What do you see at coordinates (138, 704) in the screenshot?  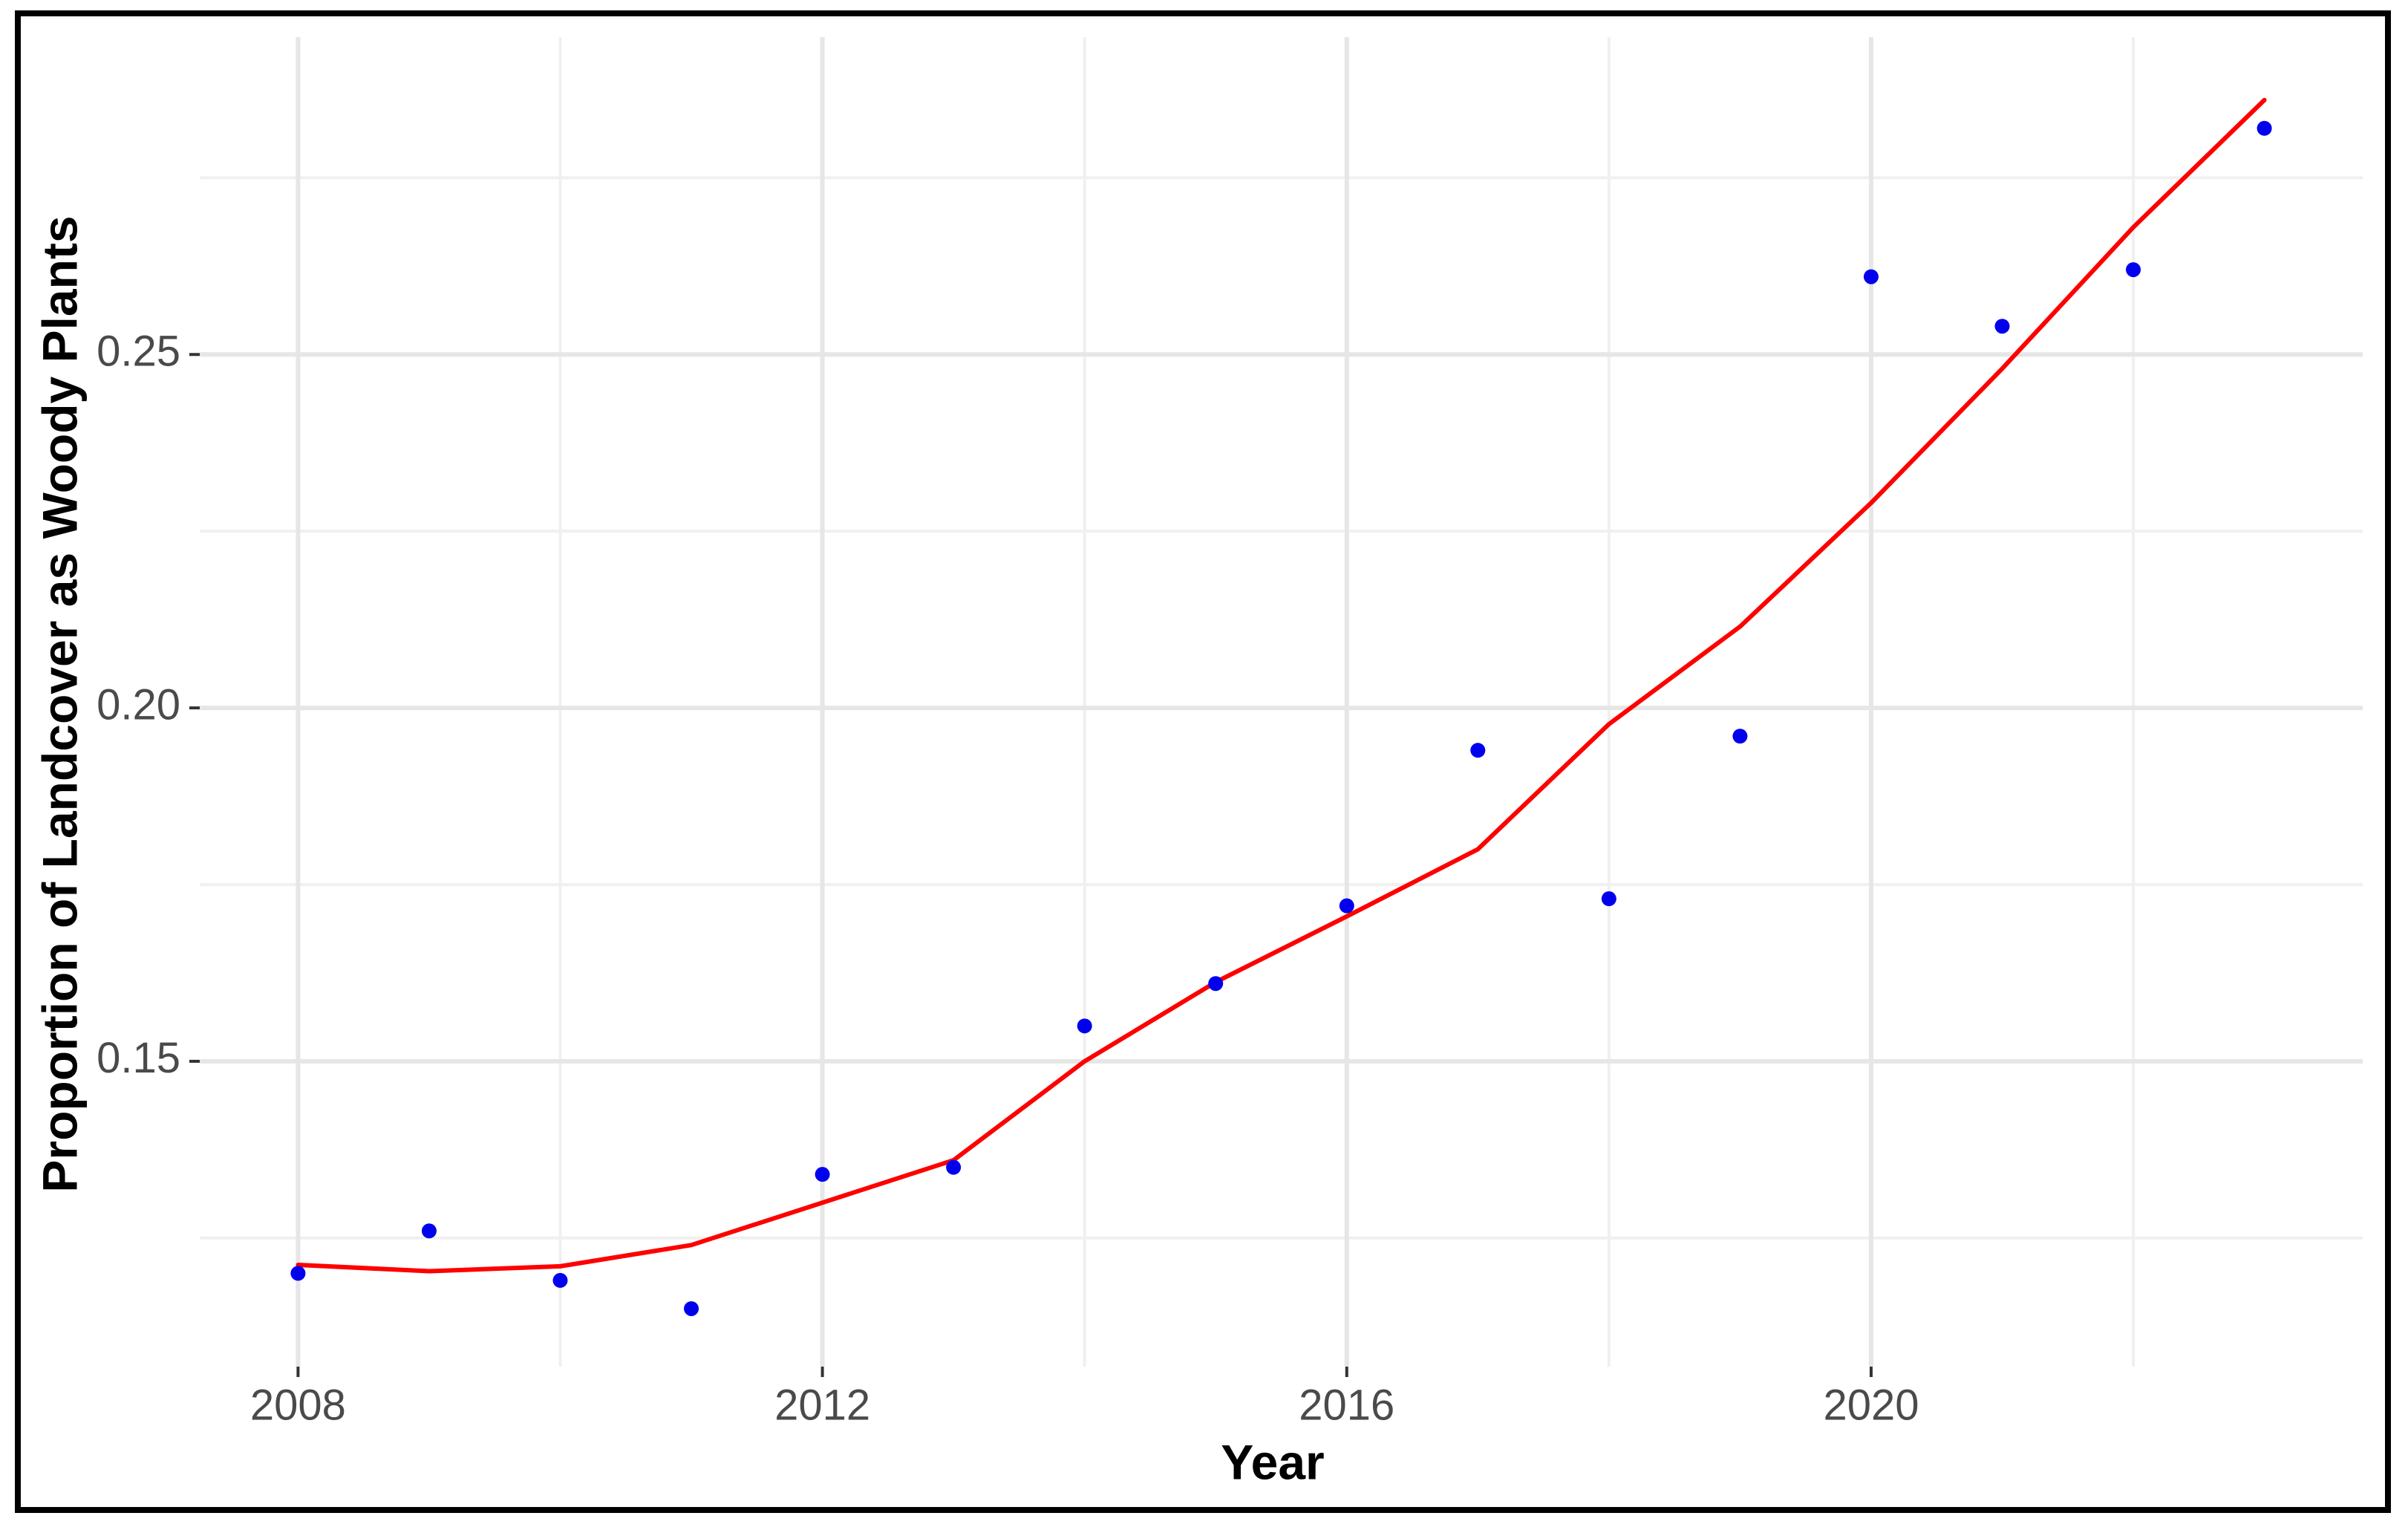 I see `y-tick-label: 0.20` at bounding box center [138, 704].